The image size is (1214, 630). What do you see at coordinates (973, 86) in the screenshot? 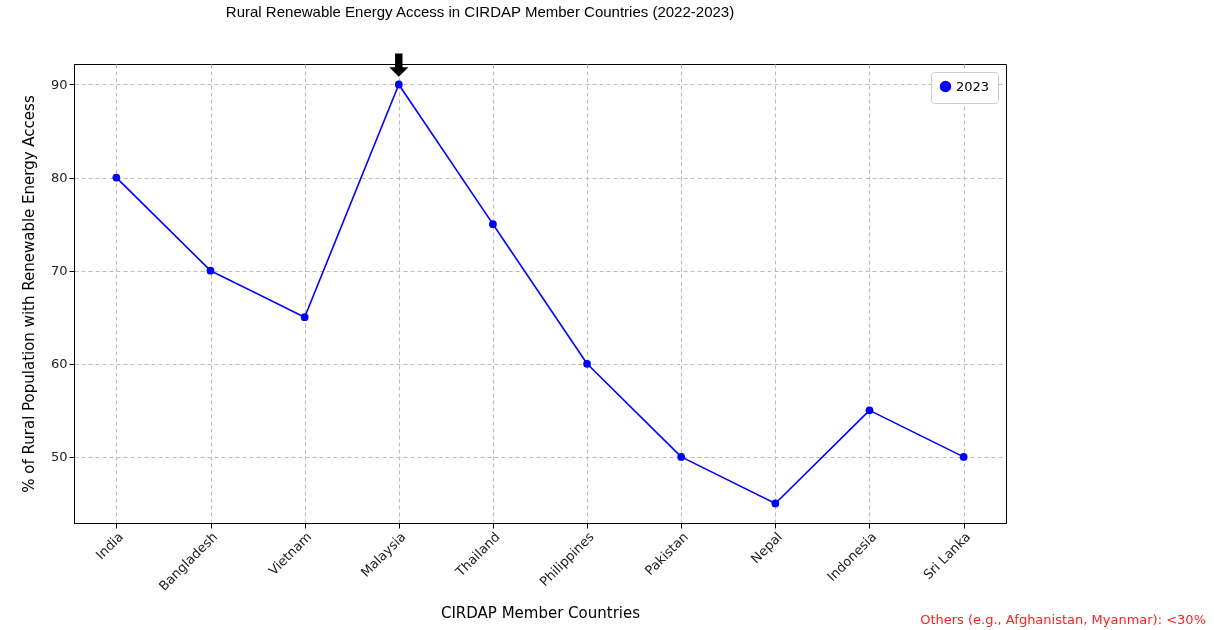
I see `legend-label: 2023` at bounding box center [973, 86].